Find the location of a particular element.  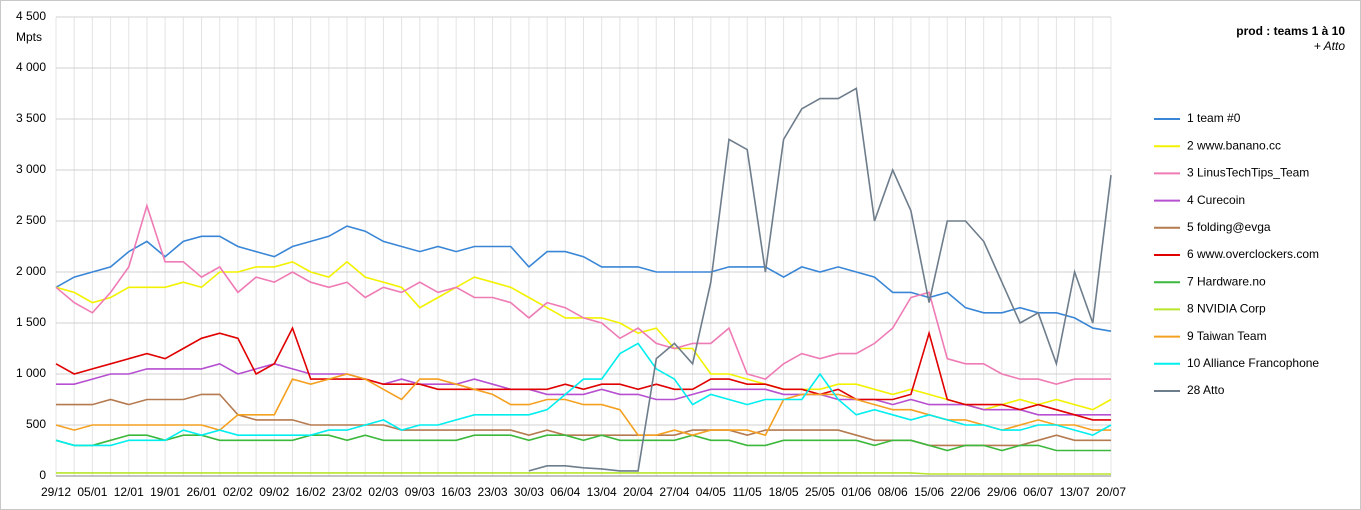

y-tick-label: 3 000 is located at coordinates (31, 169).